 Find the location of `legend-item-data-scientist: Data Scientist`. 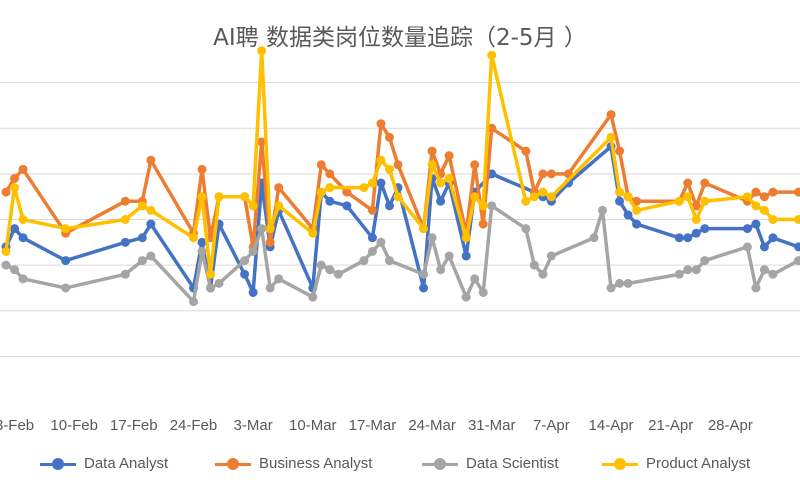

legend-item-data-scientist: Data Scientist is located at coordinates (490, 463).